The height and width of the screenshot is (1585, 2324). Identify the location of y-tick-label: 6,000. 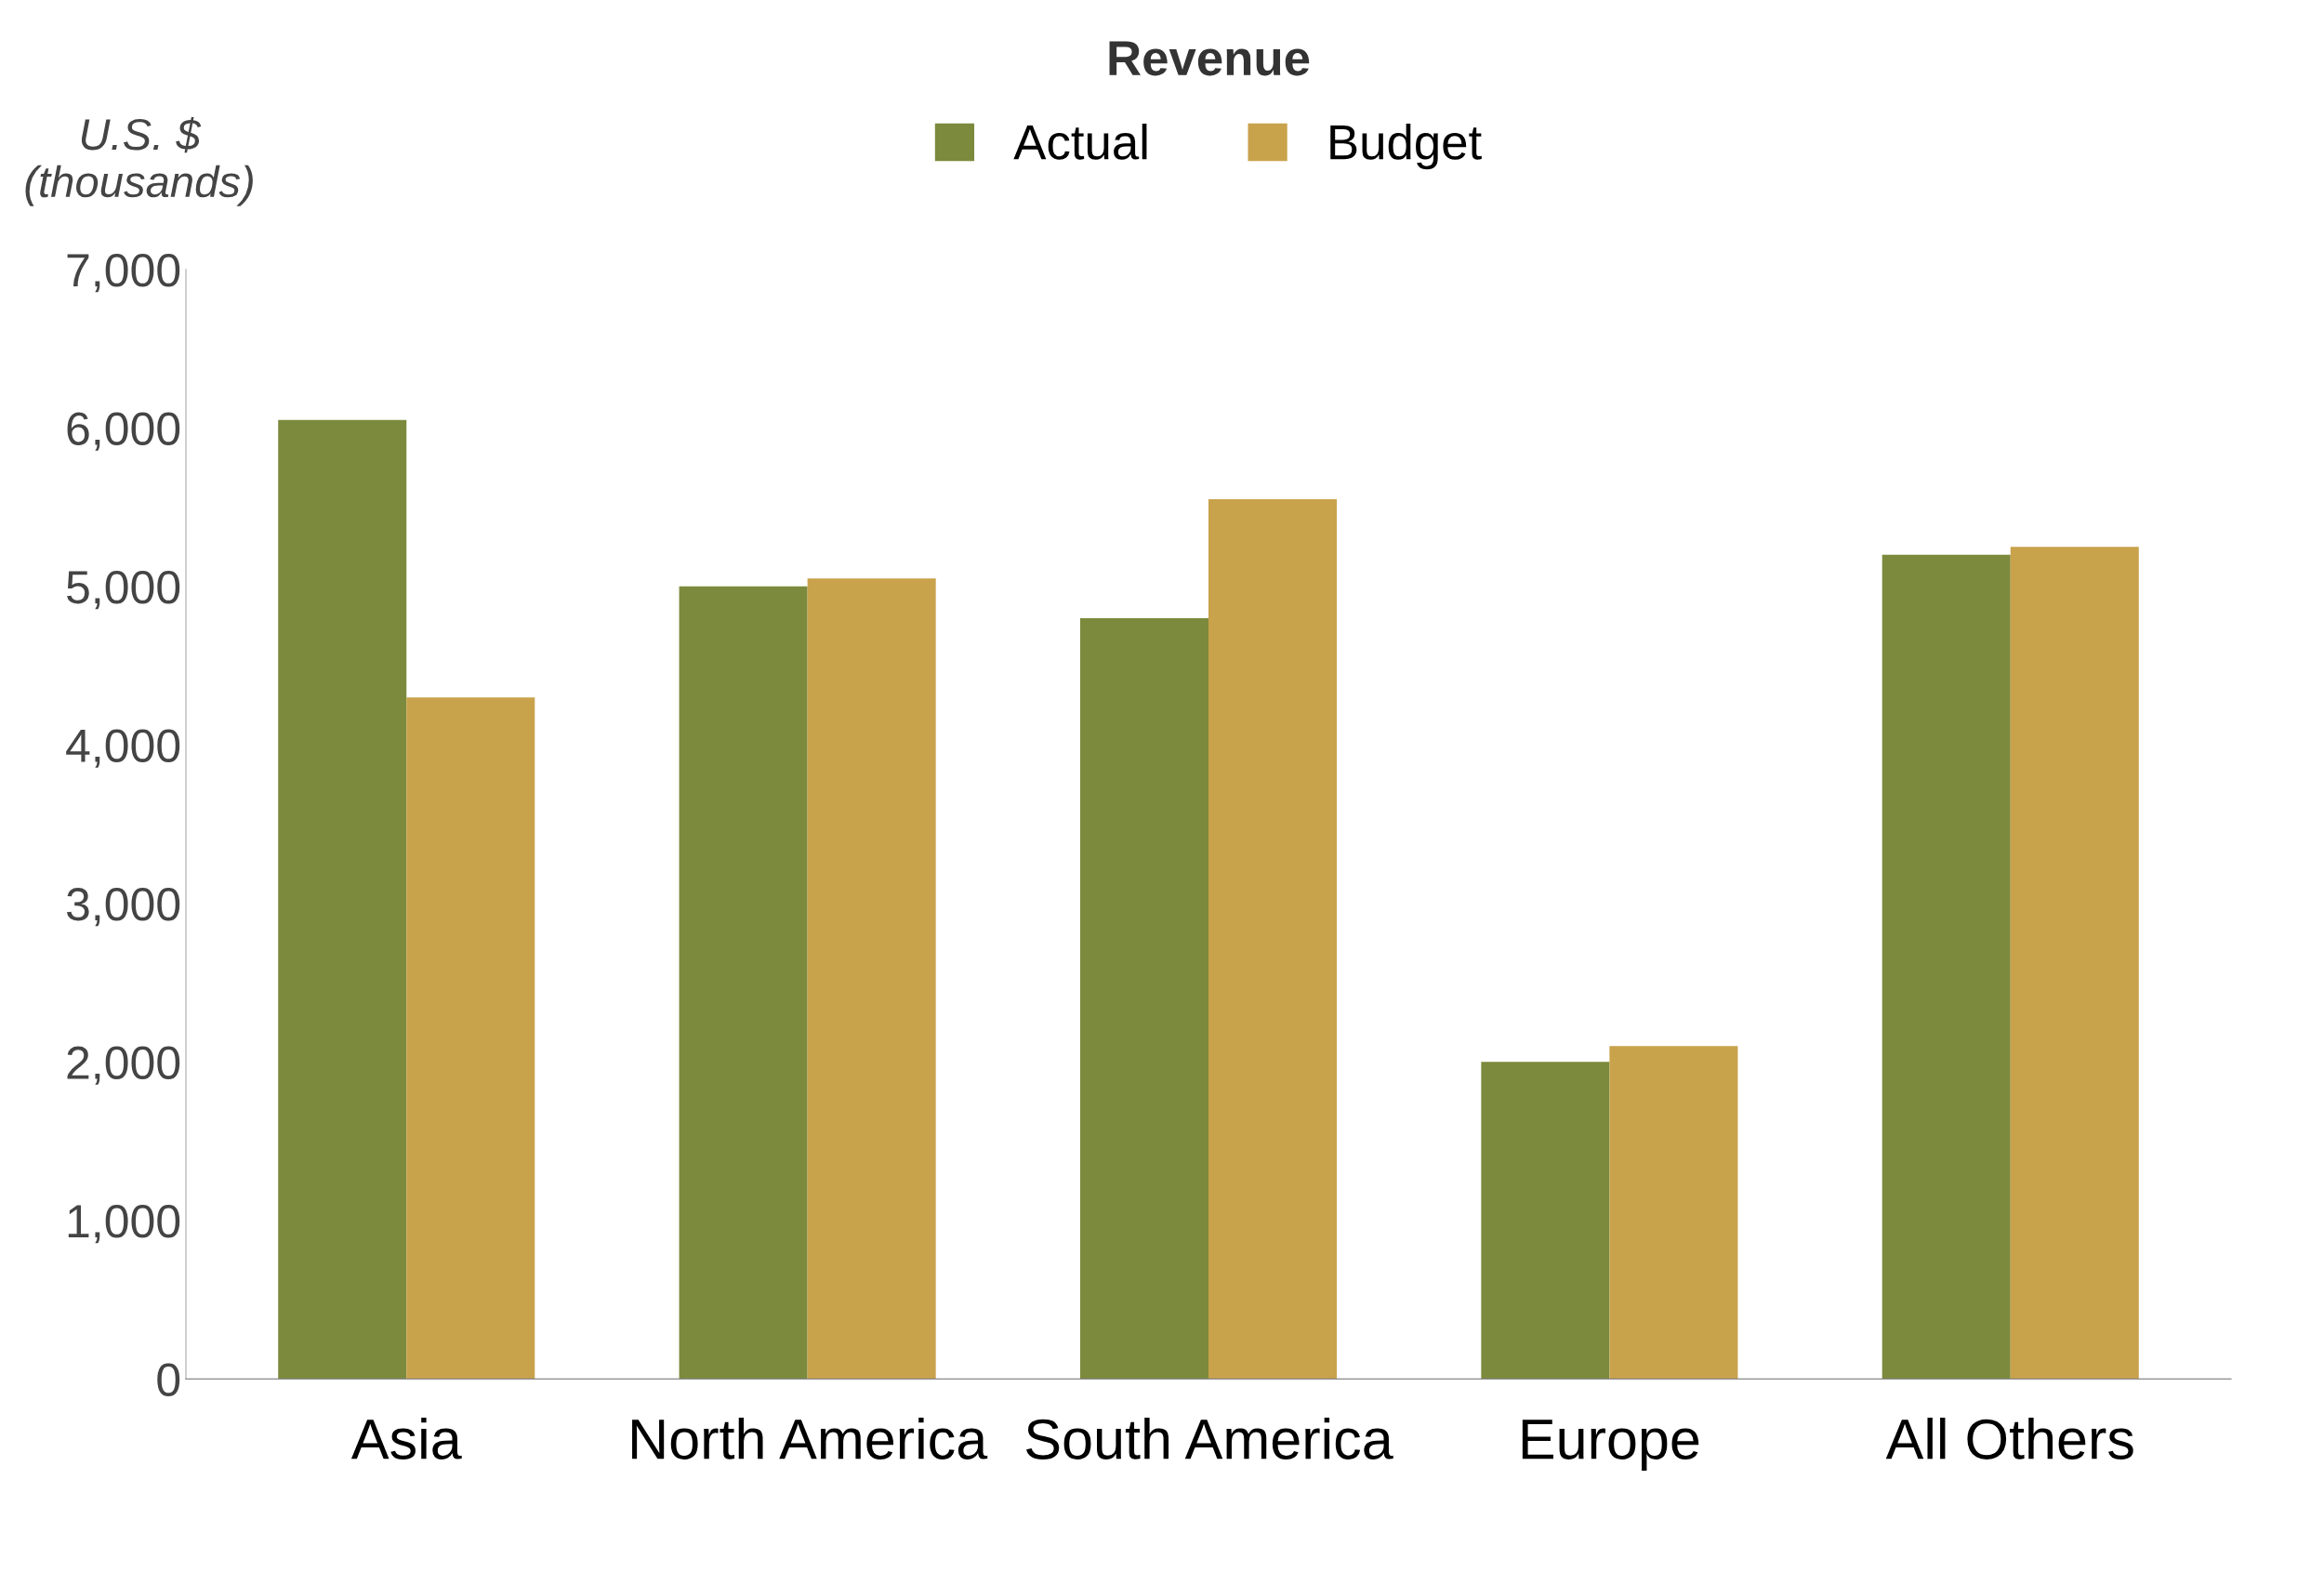
(123, 431).